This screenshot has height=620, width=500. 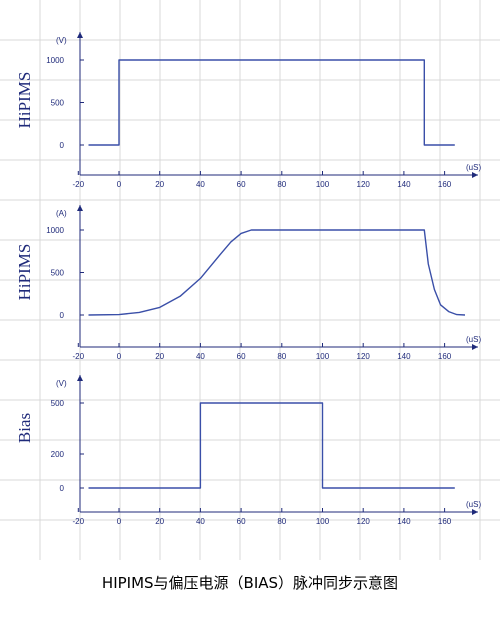 I want to click on figure-caption: HIPIMS与偏压电源（BIAS）脉冲同步示意图, so click(x=250, y=583).